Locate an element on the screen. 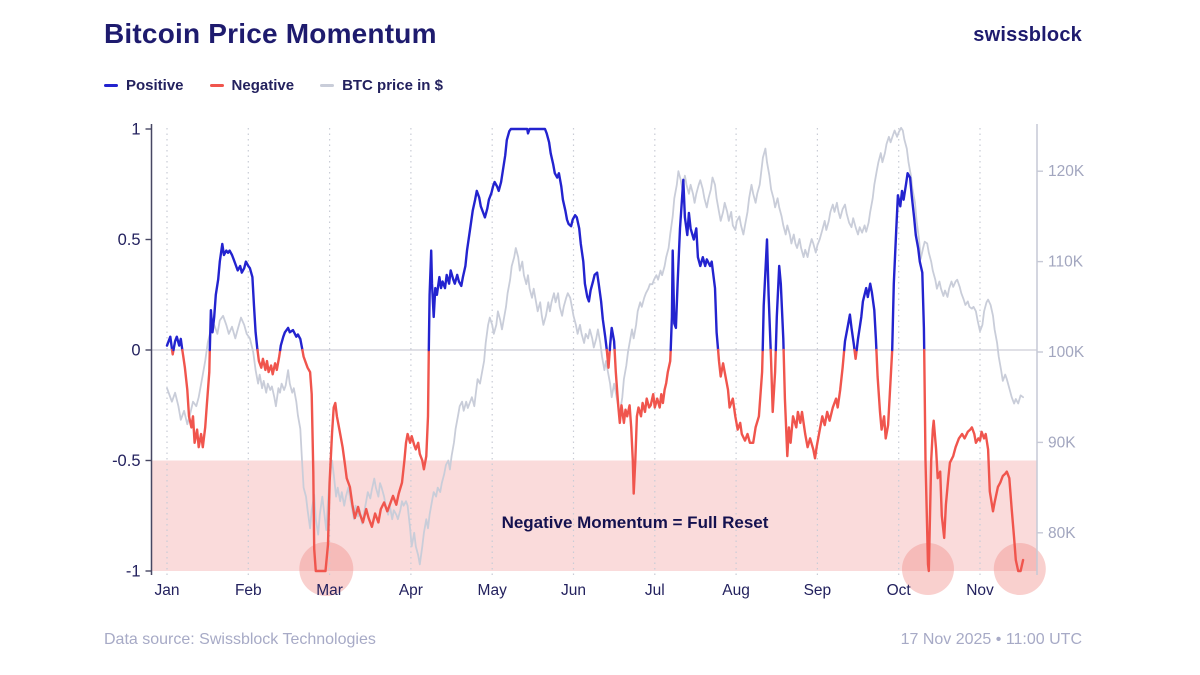 The height and width of the screenshot is (675, 1200). month-tick-label: Aug is located at coordinates (736, 590).